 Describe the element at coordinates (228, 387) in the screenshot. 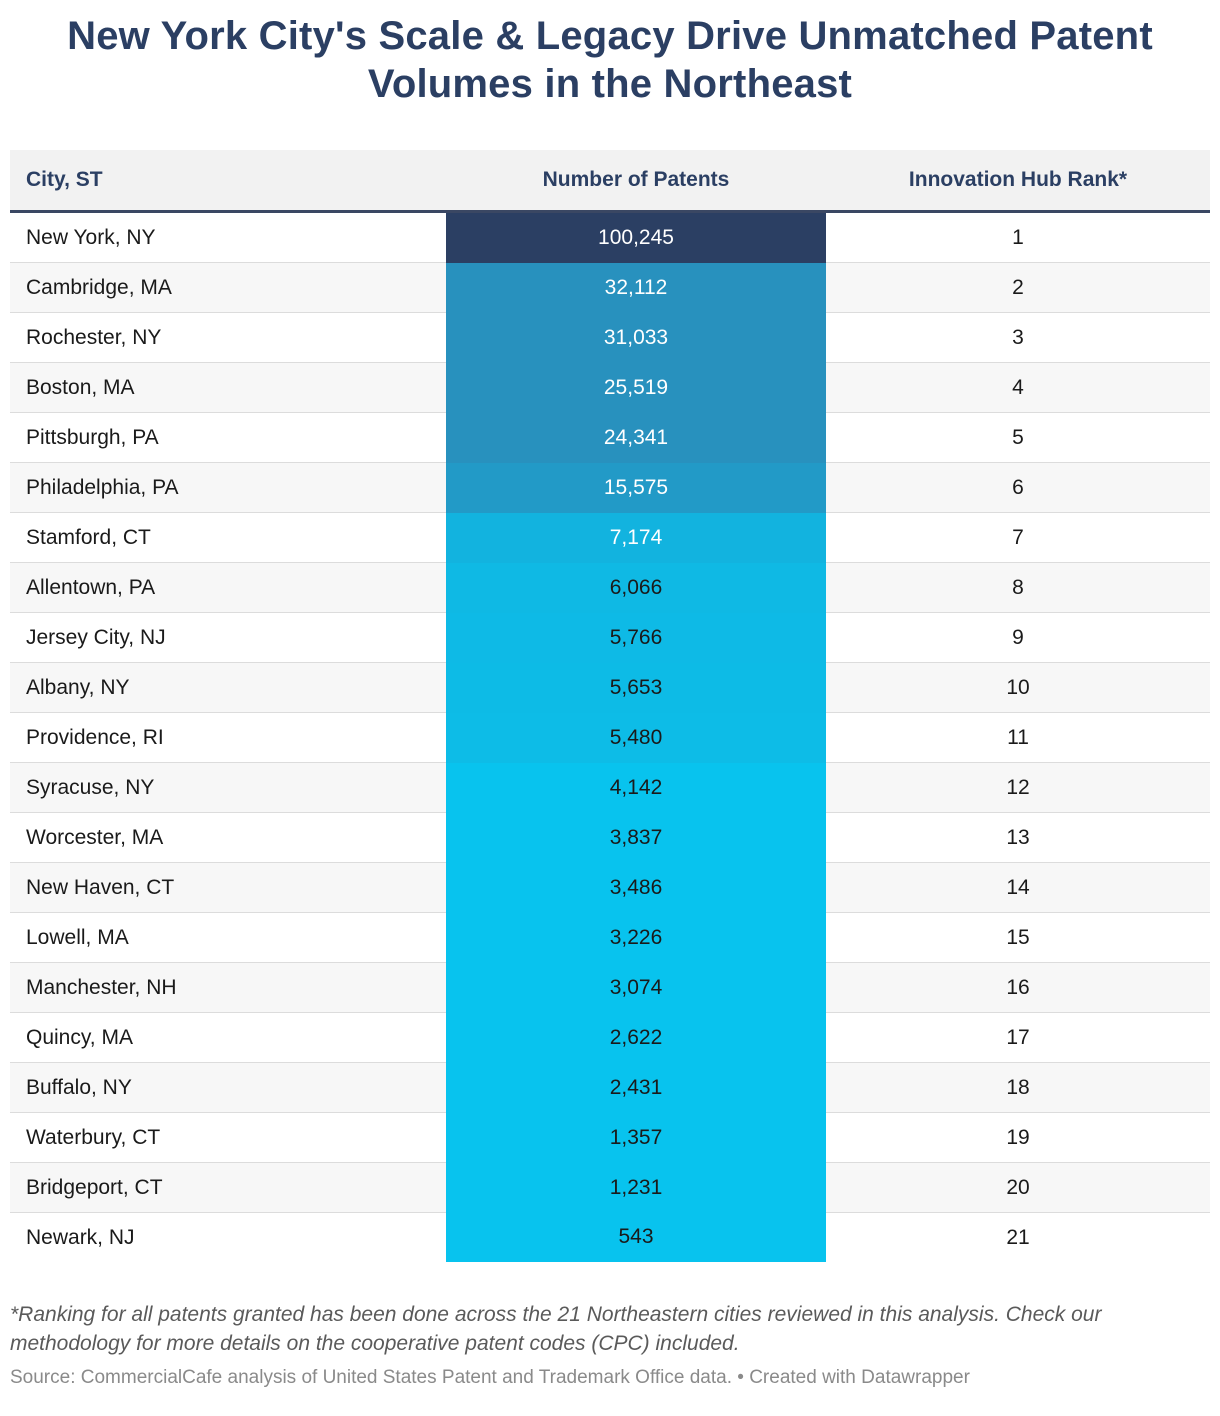

I see `cell-city: Boston, MA` at that location.